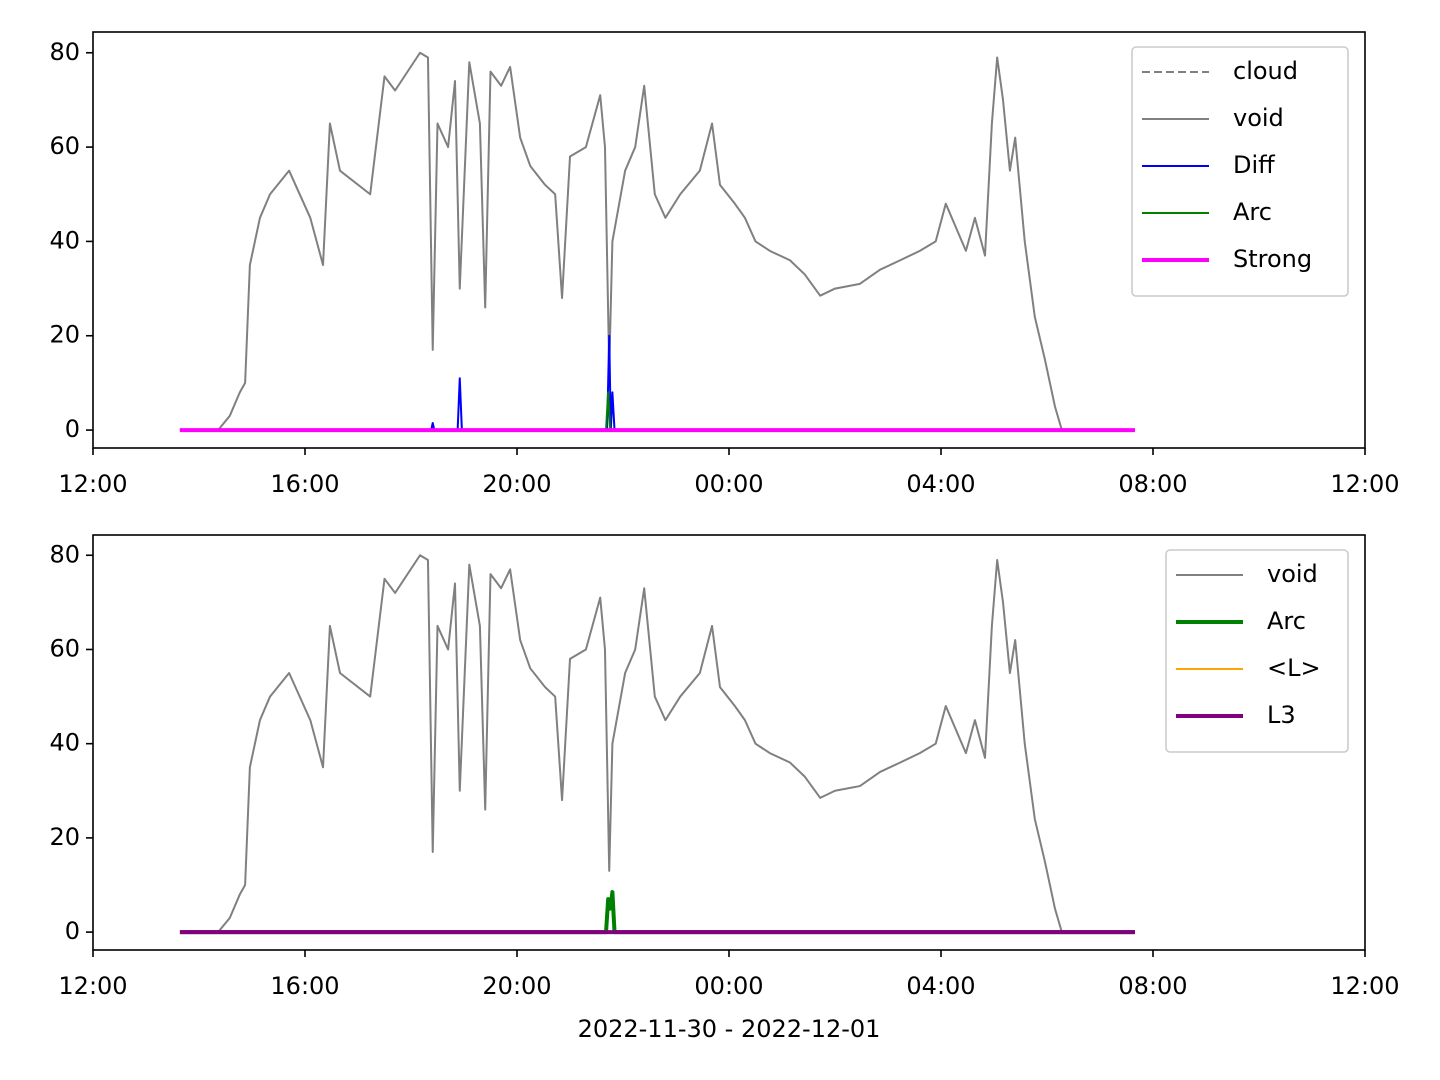  Describe the element at coordinates (1265, 71) in the screenshot. I see `legend-label: cloud` at that location.